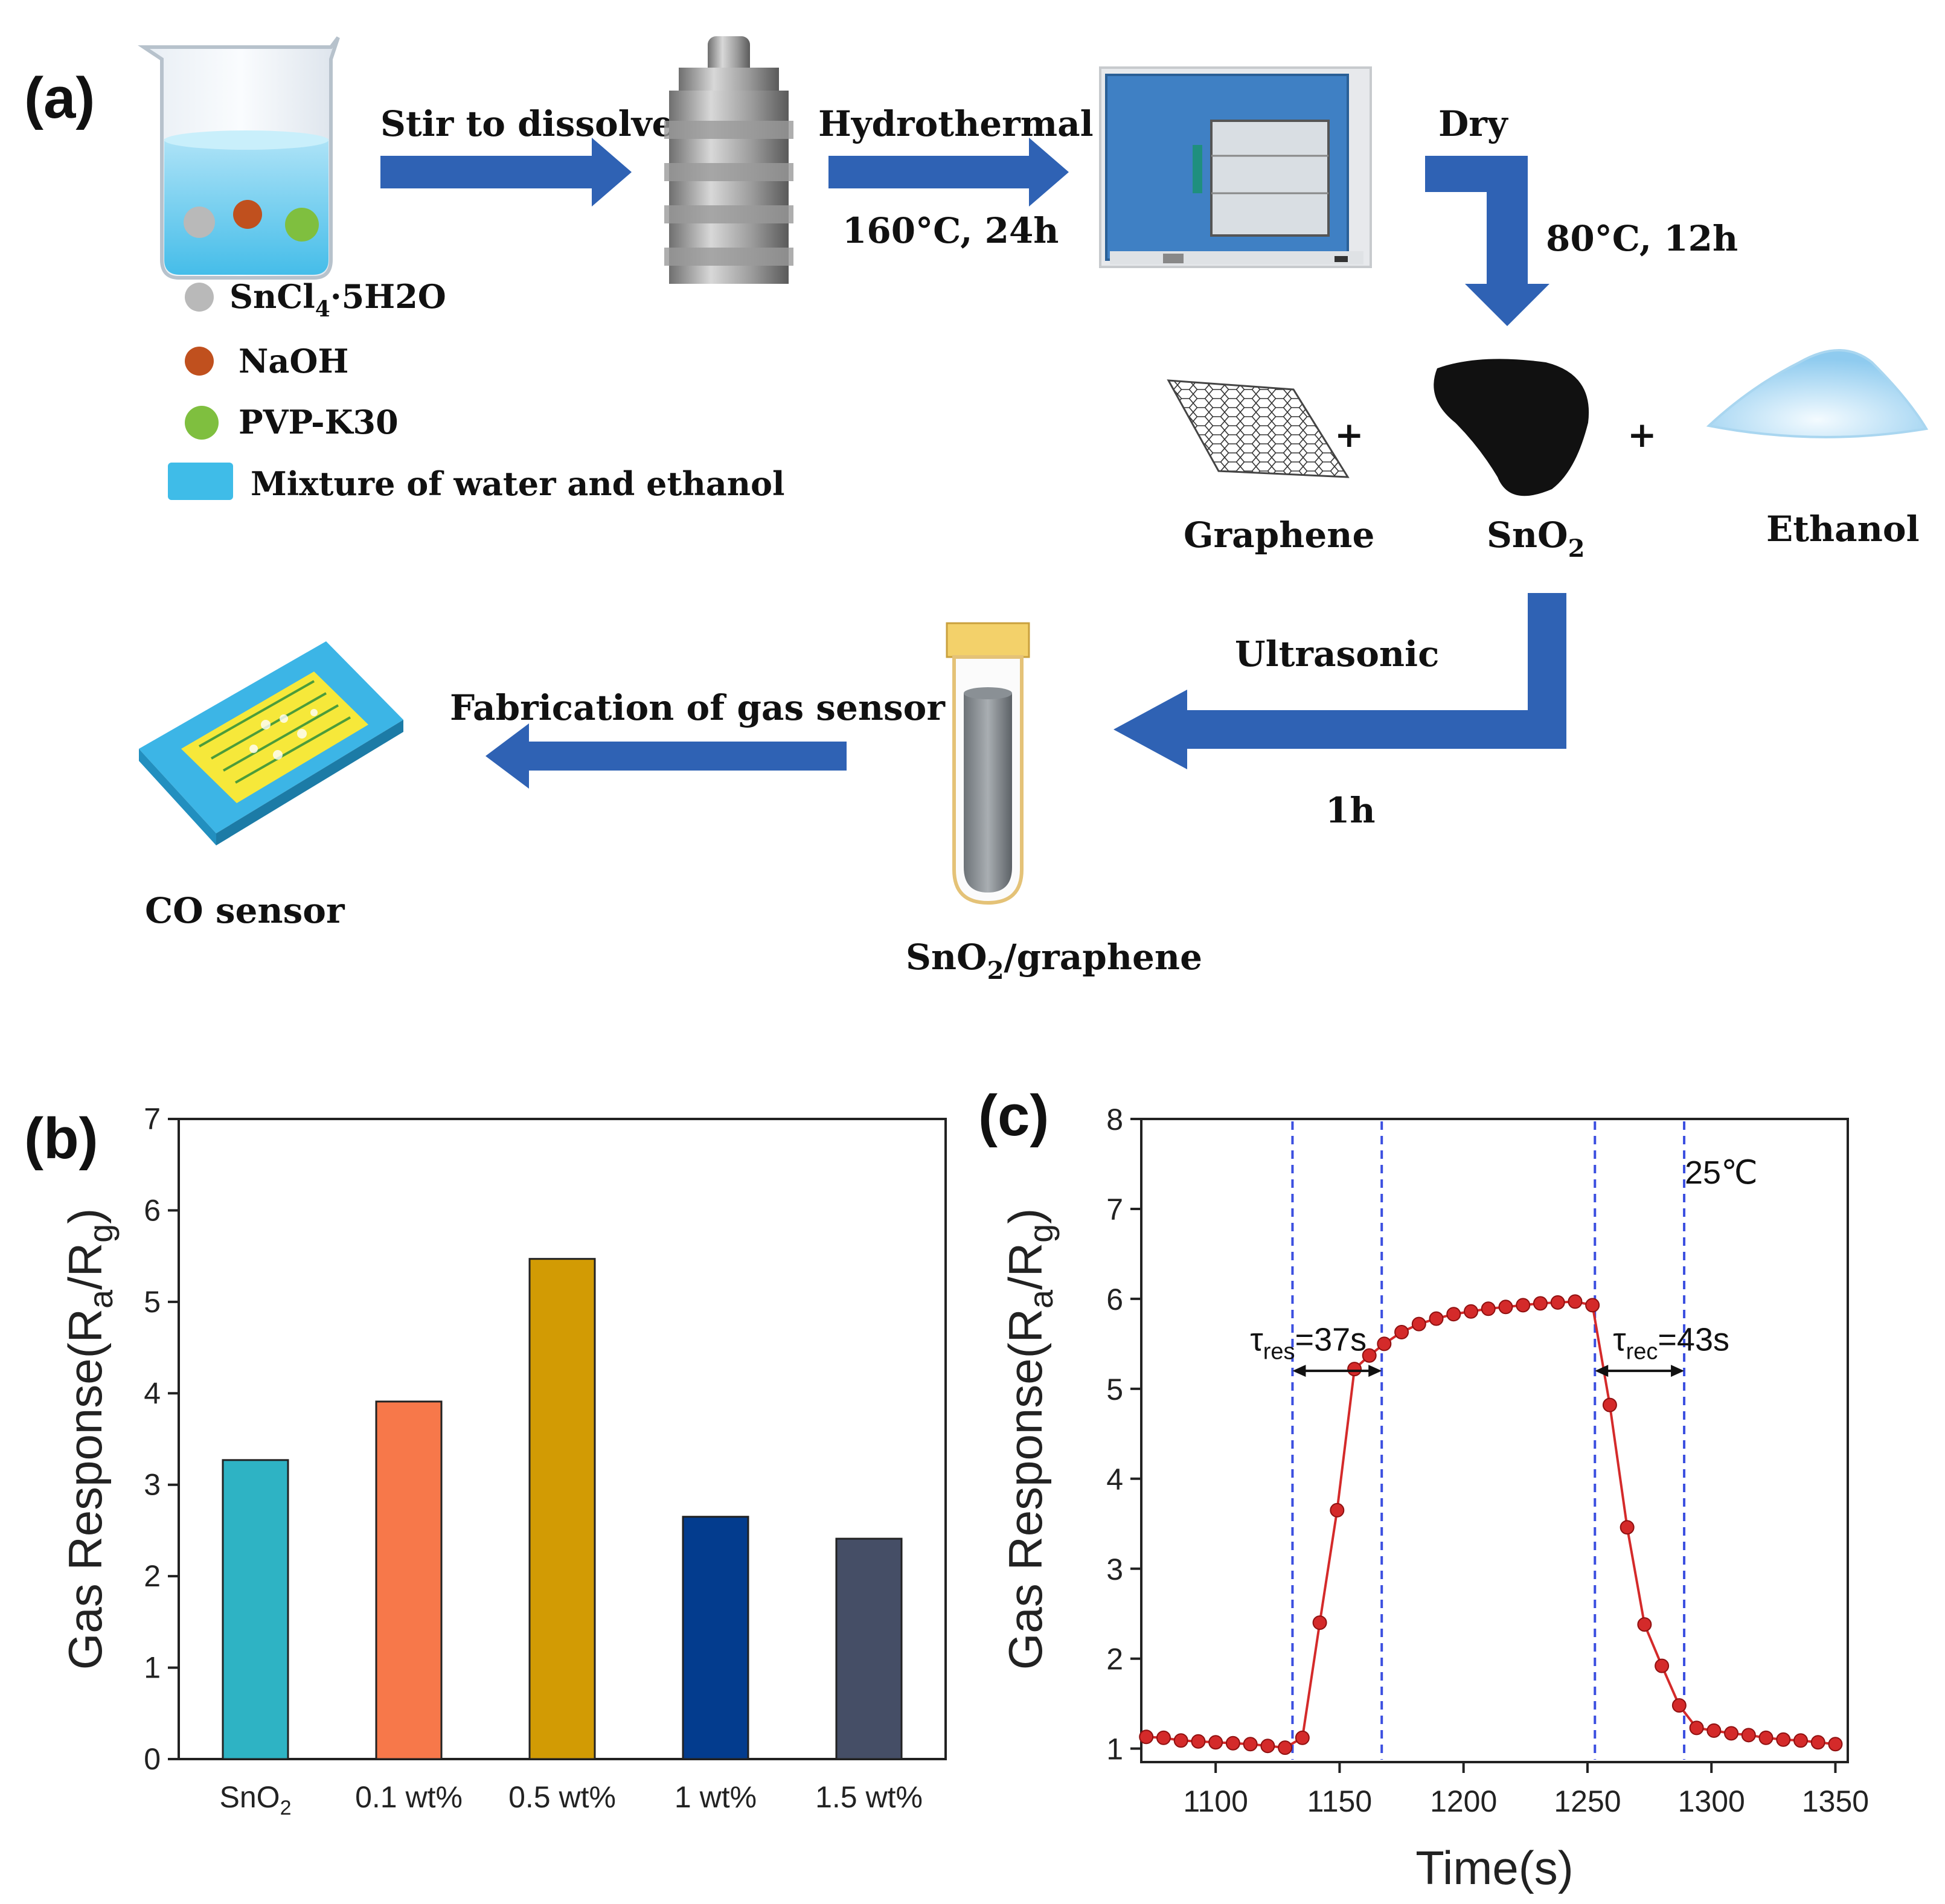 Image resolution: width=1945 pixels, height=1904 pixels. I want to click on step-dry-cond: 80°C, 12h, so click(1642, 238).